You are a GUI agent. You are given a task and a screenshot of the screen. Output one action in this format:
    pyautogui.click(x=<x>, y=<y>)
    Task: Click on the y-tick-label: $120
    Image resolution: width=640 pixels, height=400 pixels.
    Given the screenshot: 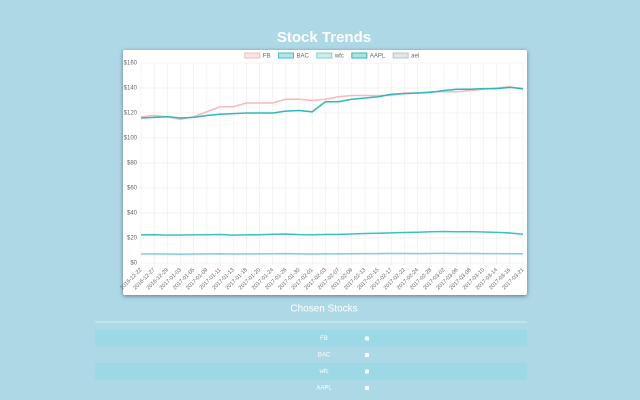 What is the action you would take?
    pyautogui.click(x=131, y=114)
    